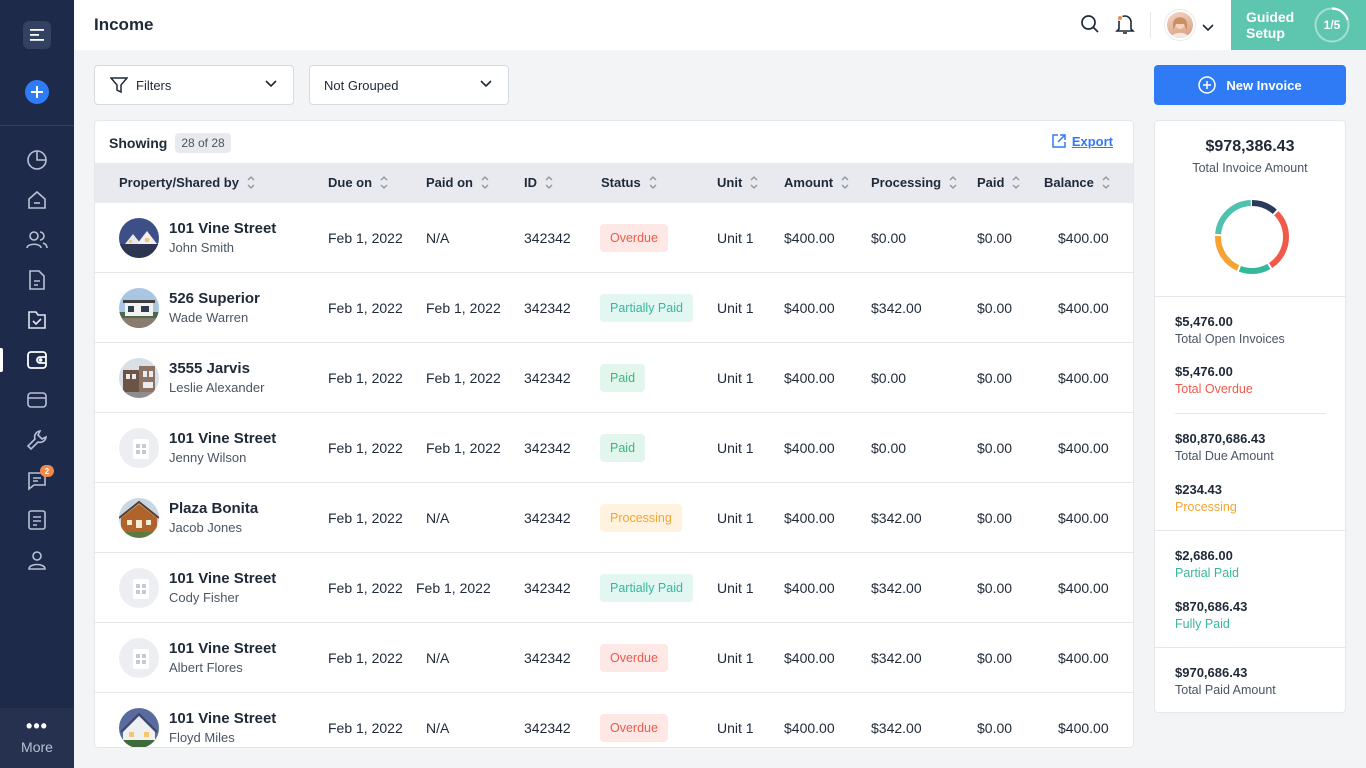  I want to click on column-header-processing: Processing, so click(914, 182).